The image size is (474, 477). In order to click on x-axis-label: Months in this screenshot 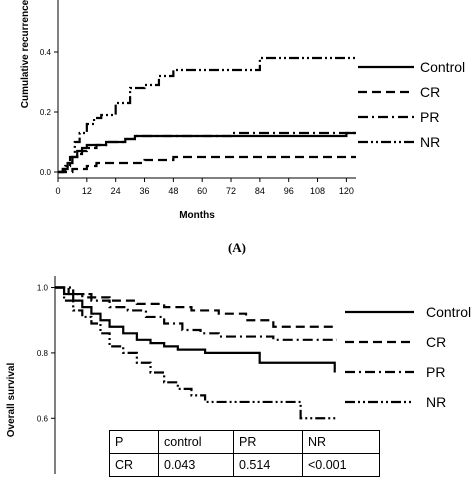, I will do `click(197, 215)`.